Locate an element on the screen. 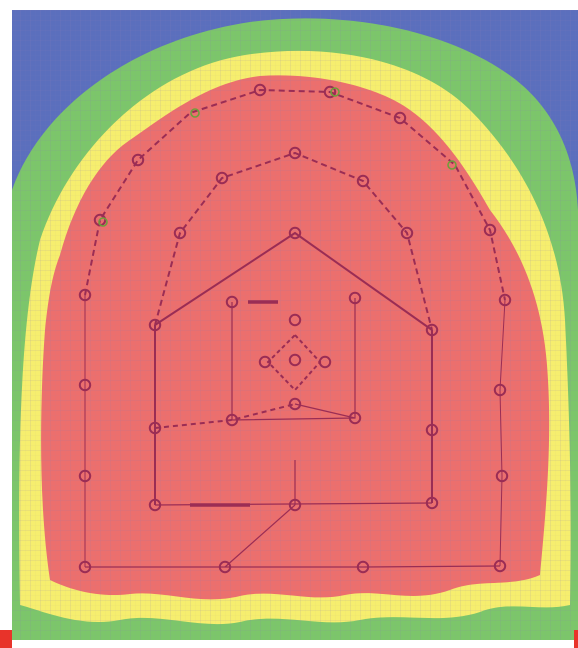  bottom-row is located at coordinates (293, 566).